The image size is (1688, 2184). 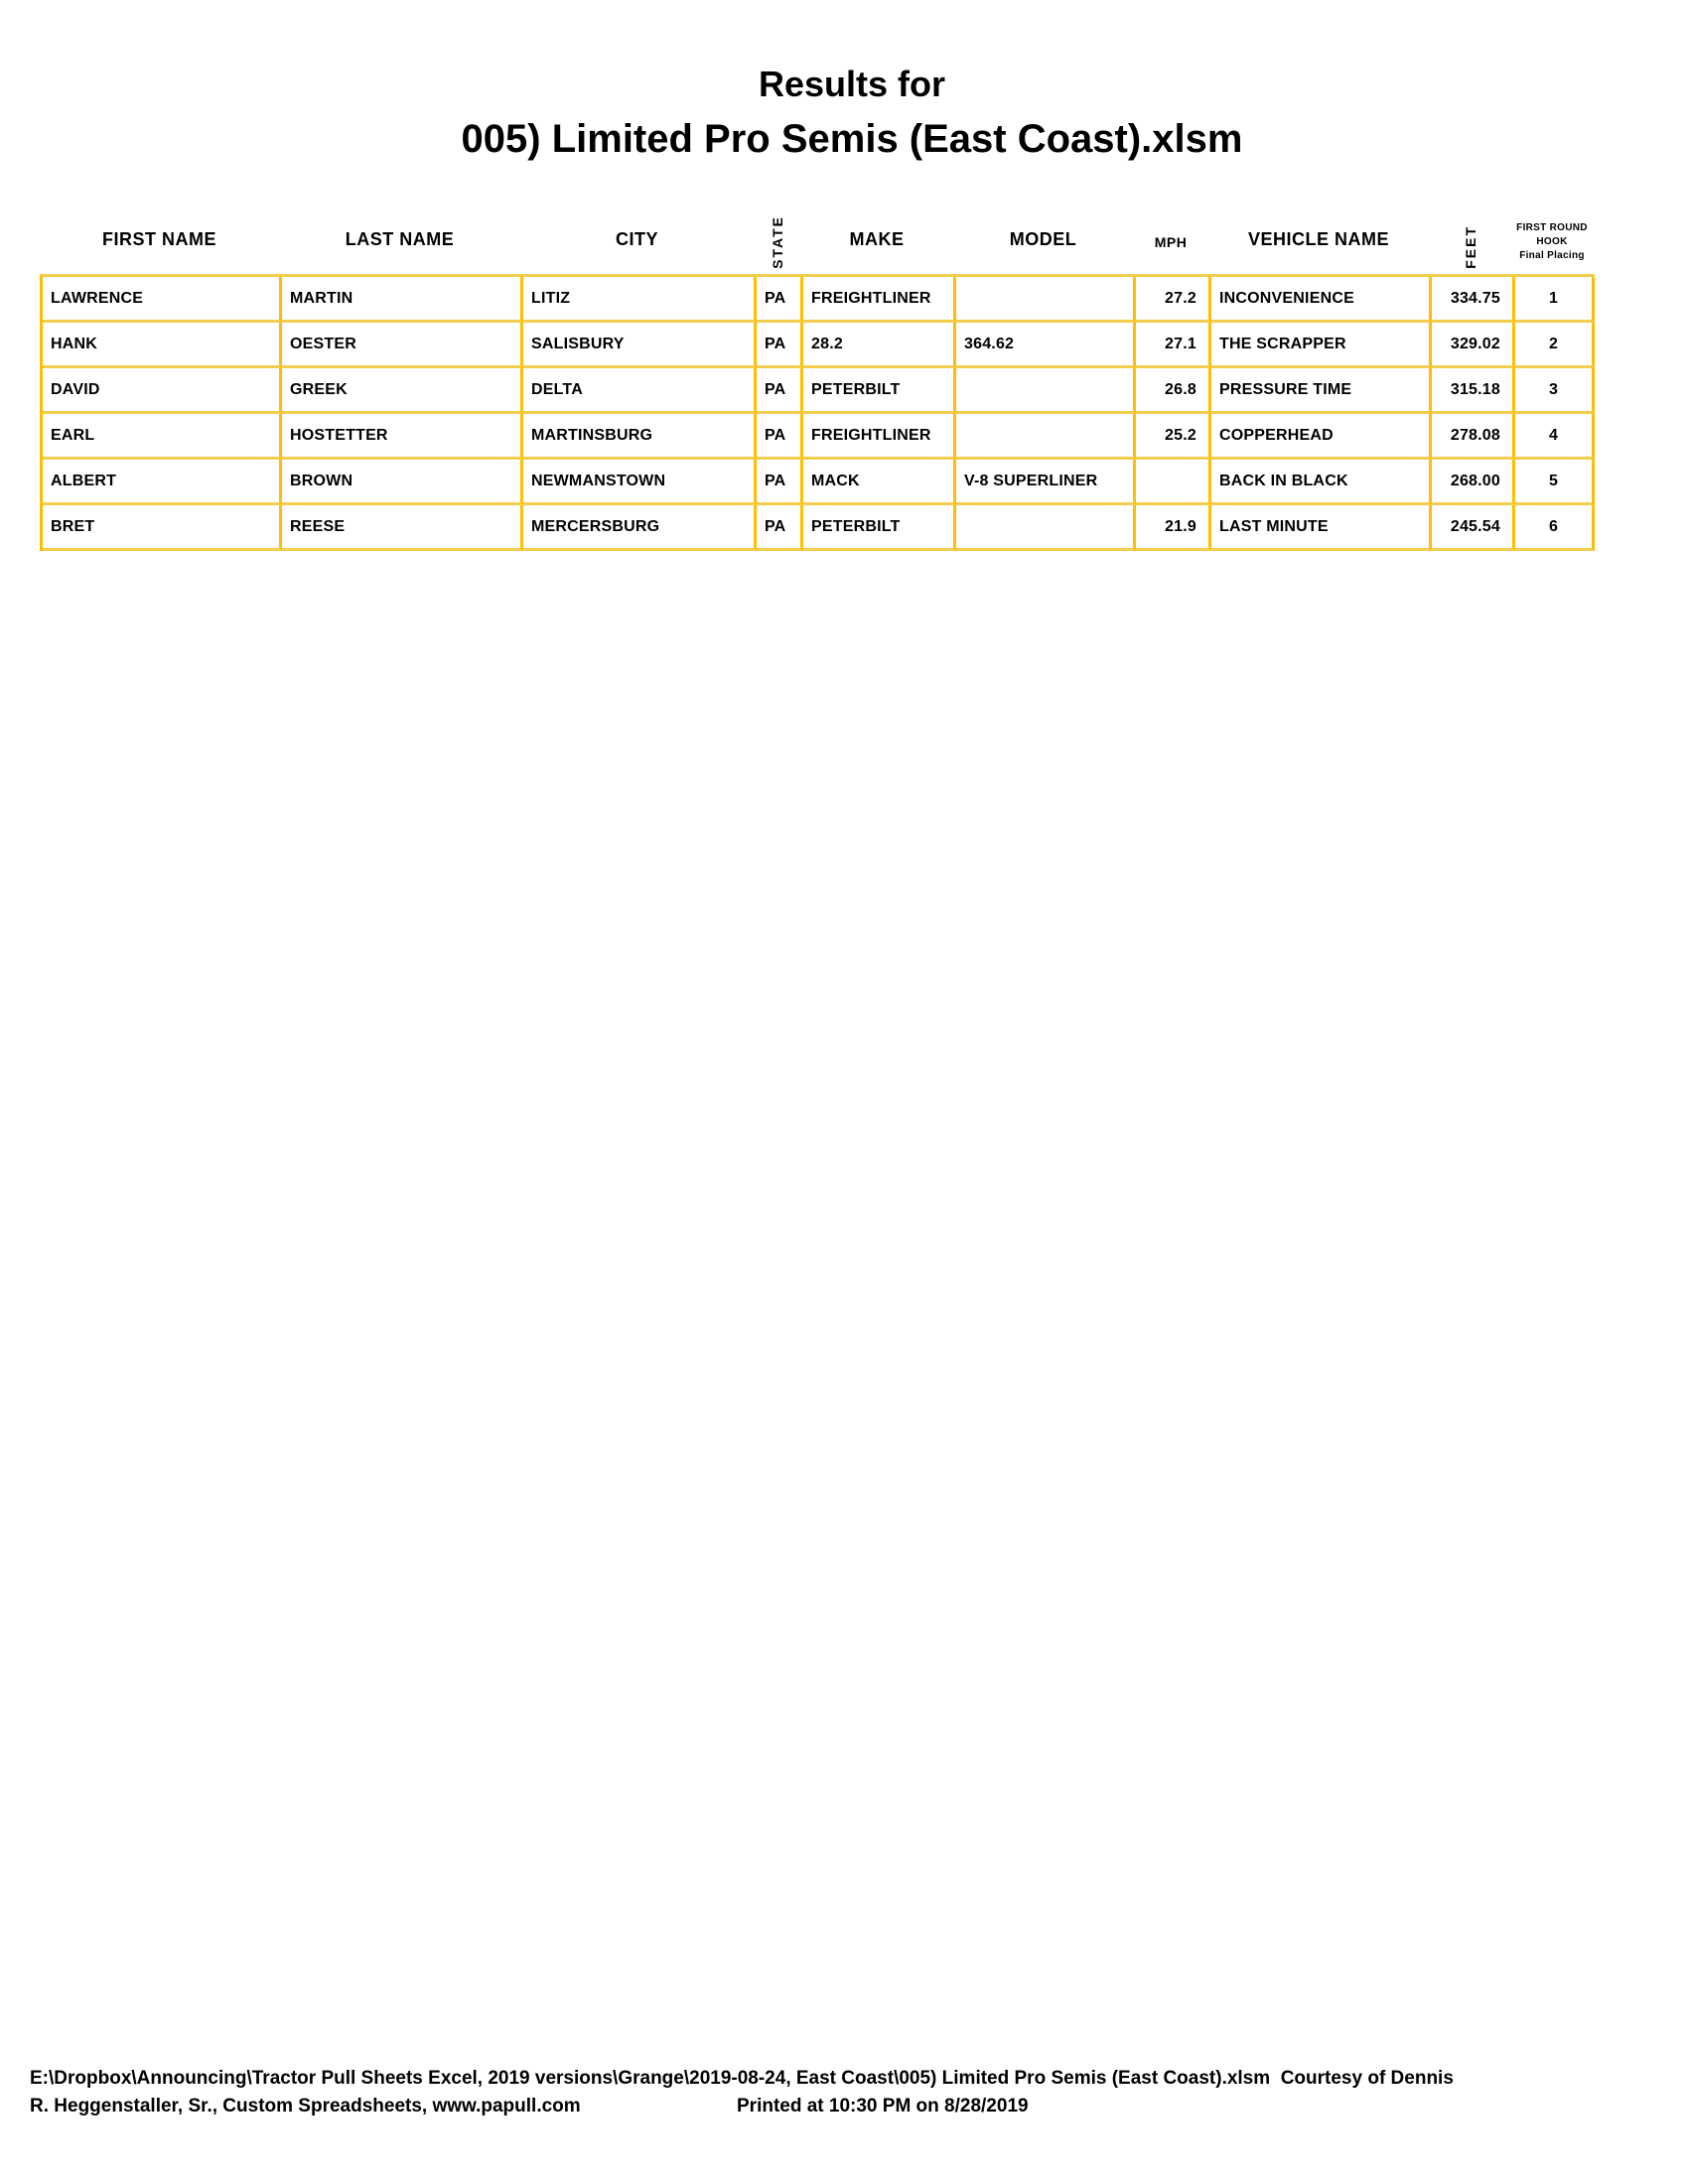 I want to click on col-header-placing-stack: FIRST ROUND HOOK Final Placing, so click(x=1552, y=241).